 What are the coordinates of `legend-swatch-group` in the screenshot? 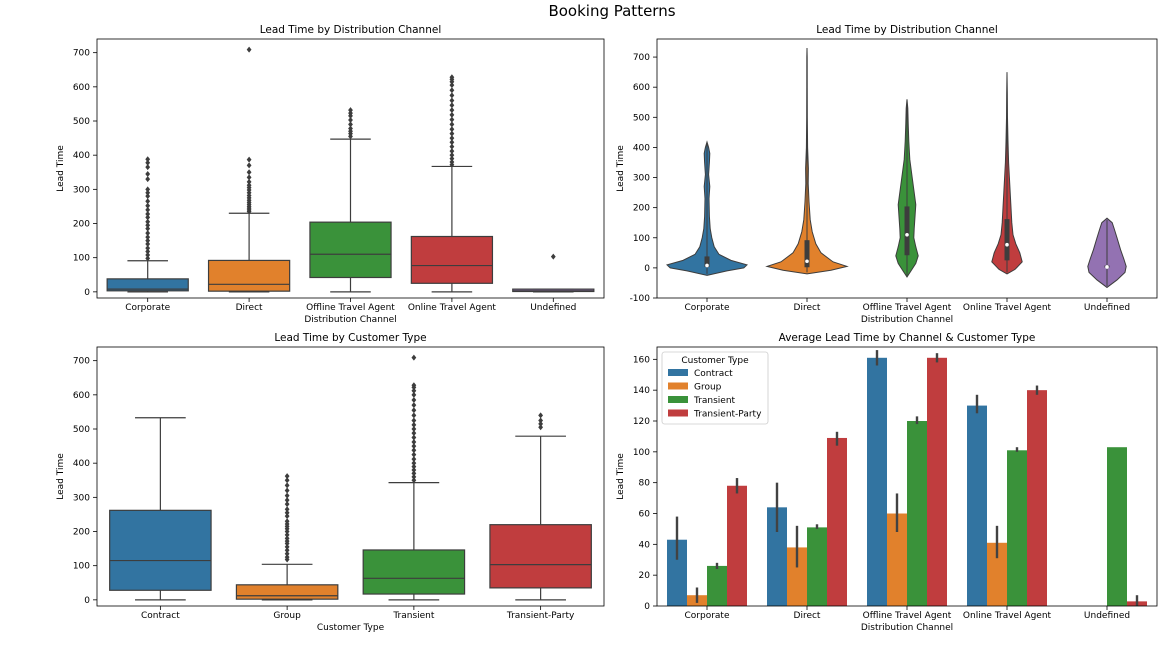 It's located at (678, 386).